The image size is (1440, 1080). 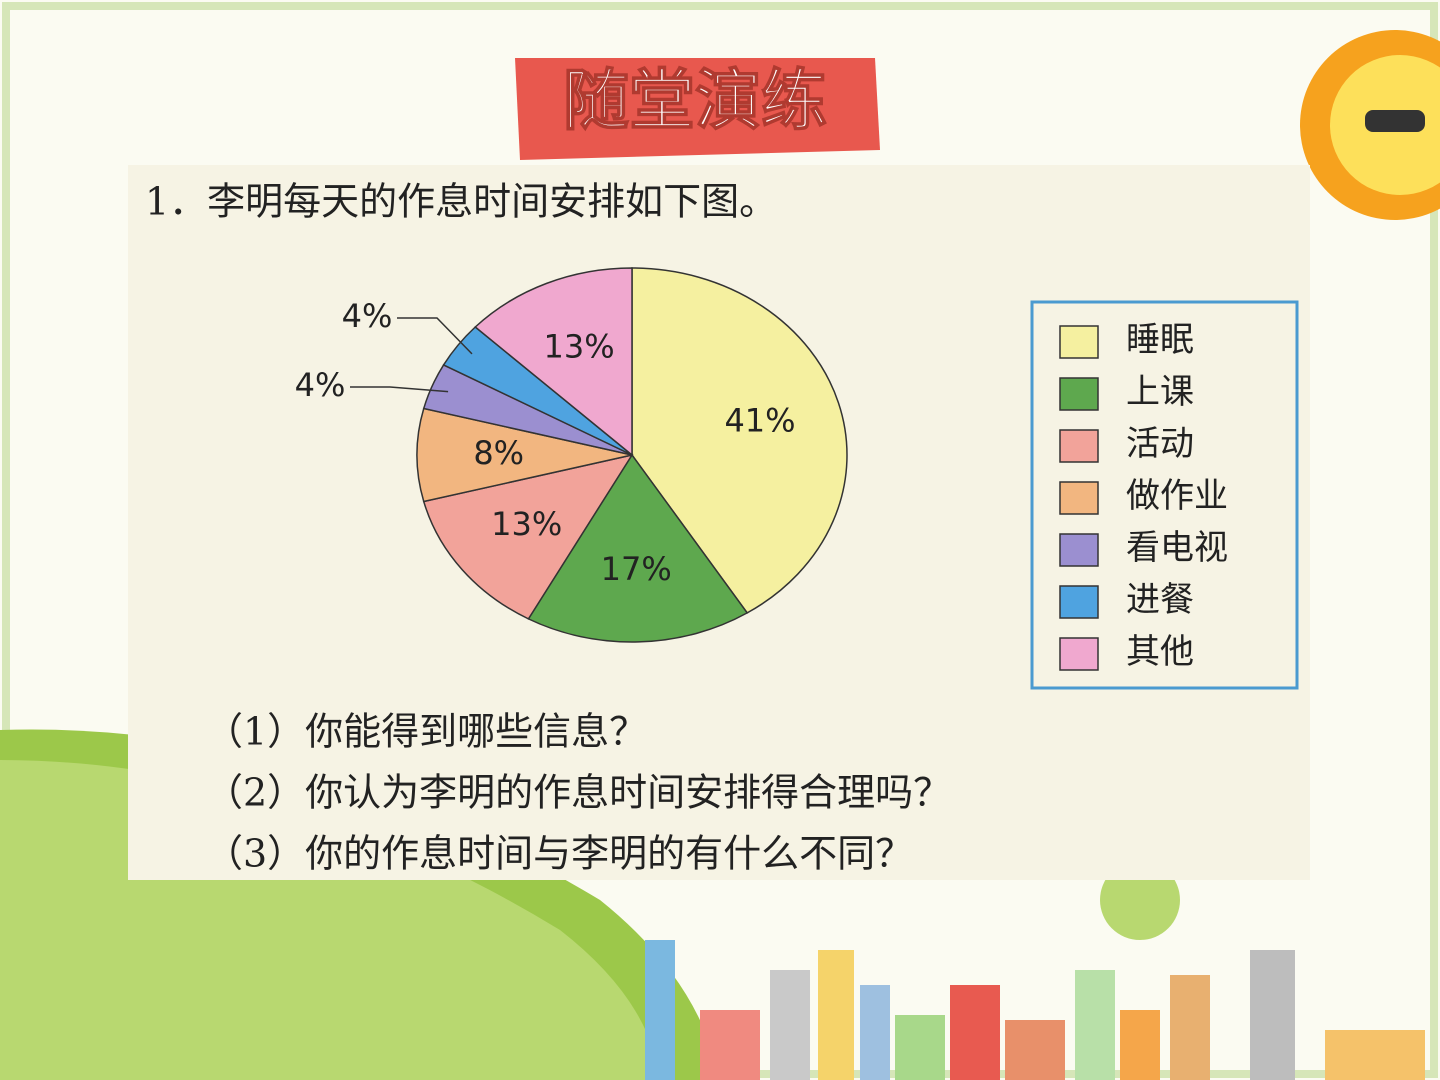 I want to click on slice-label: 8%, so click(x=498, y=453).